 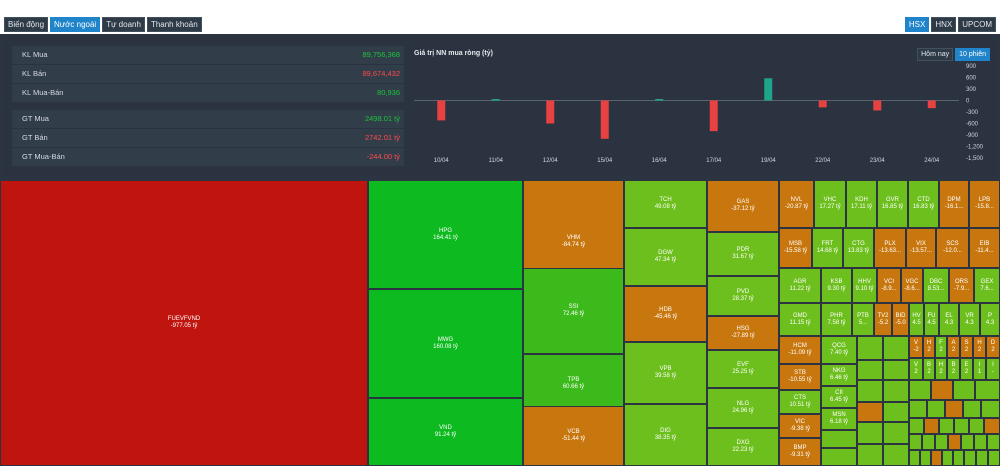 I want to click on treemap-cell-nlg: NLG 24.96 tỷ, so click(x=743, y=408).